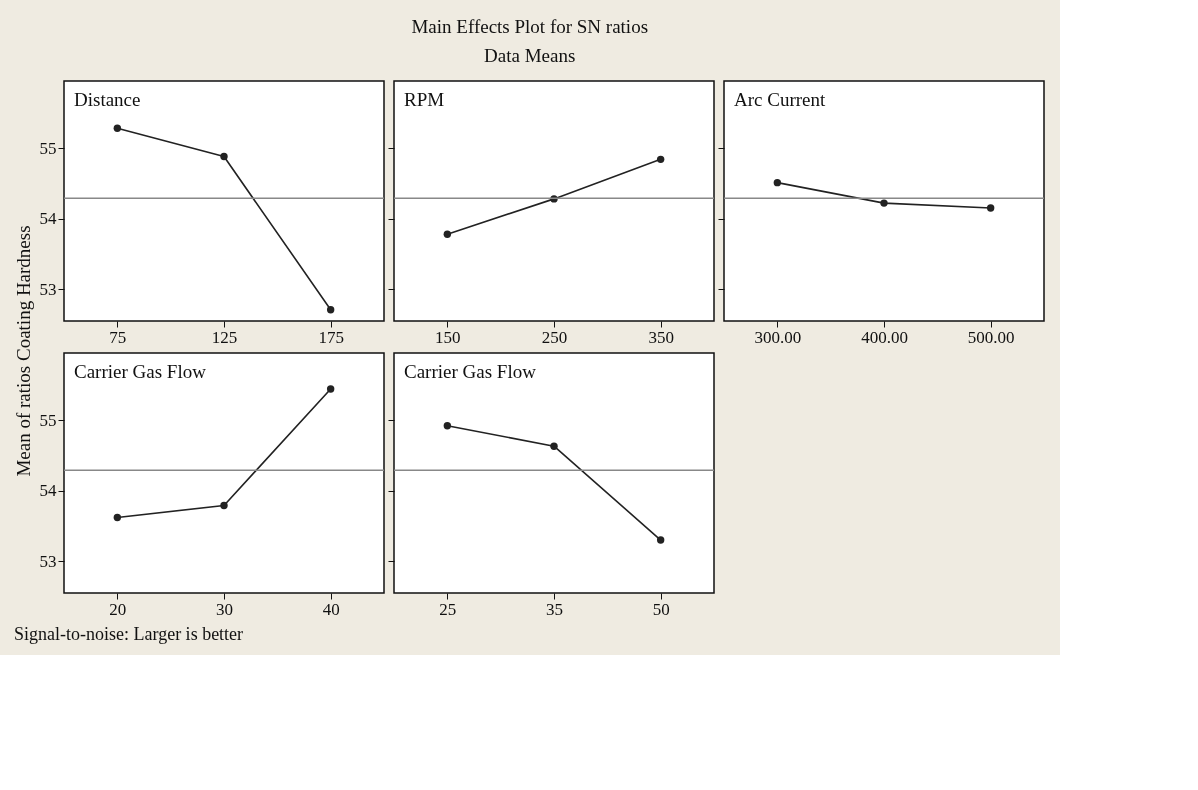 The image size is (1198, 790). Describe the element at coordinates (129, 634) in the screenshot. I see `text: Signal-to-noise: Larger is better` at that location.